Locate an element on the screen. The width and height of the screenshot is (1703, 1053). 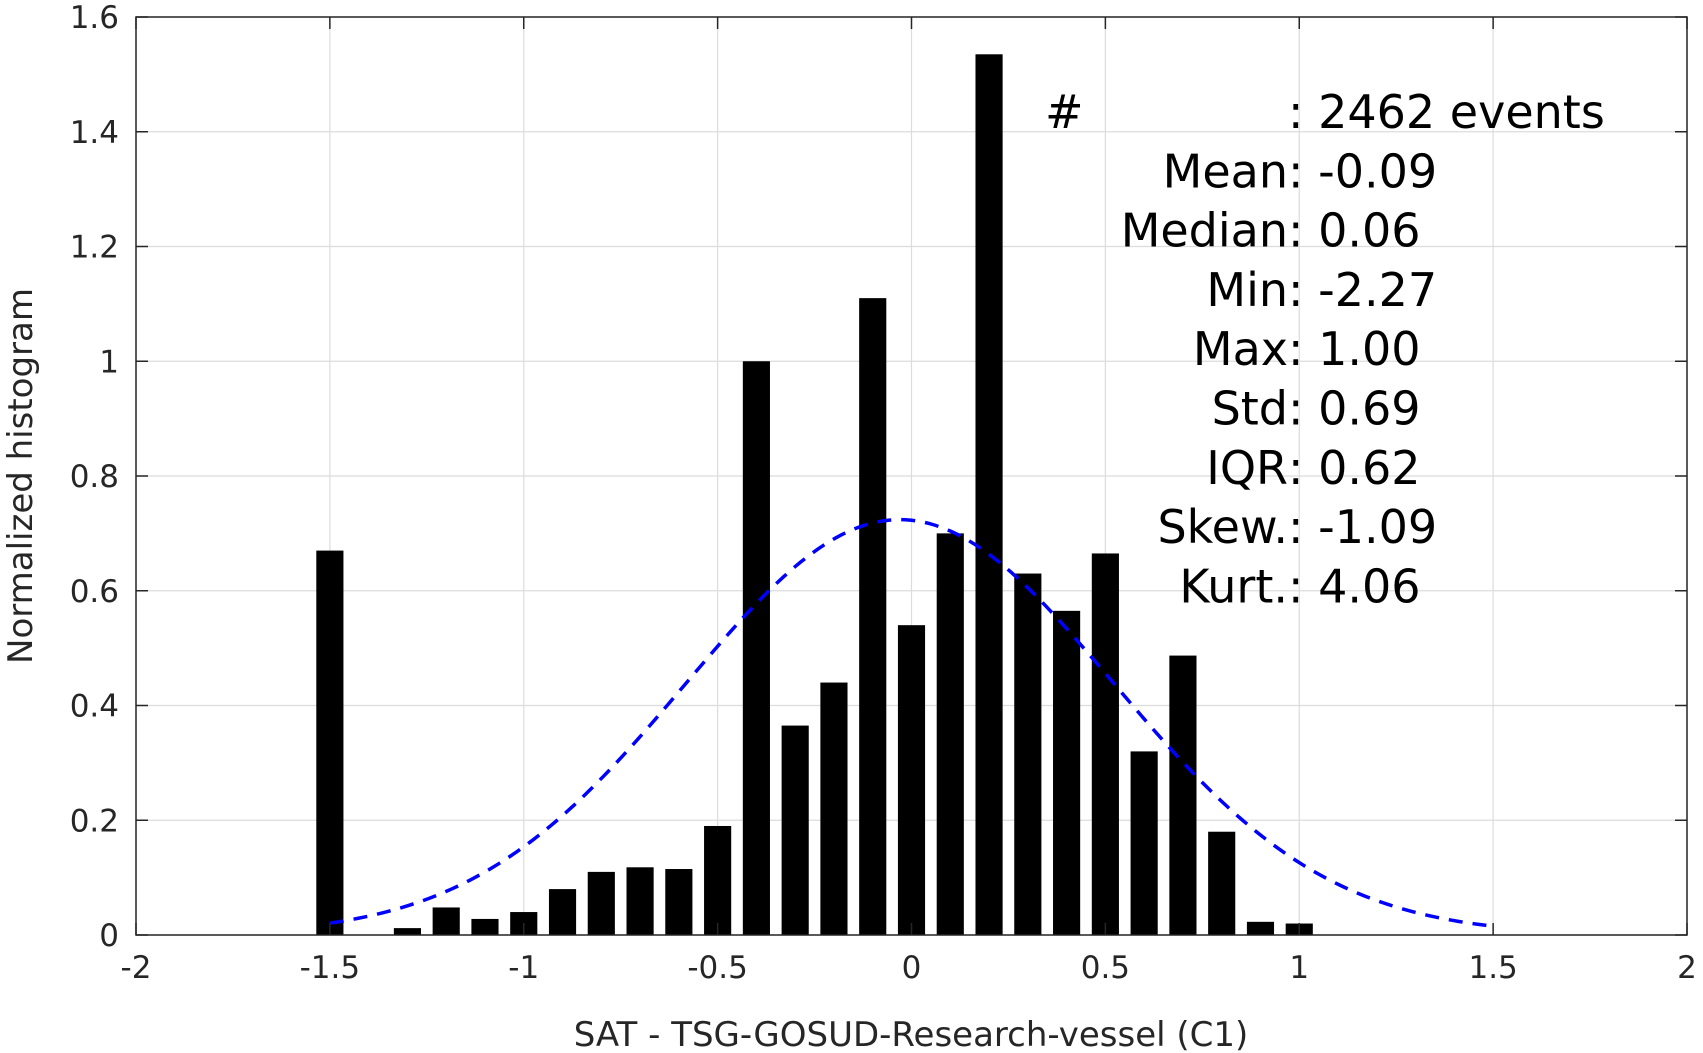
stats-row-1: Mean : -0.09 is located at coordinates (1300, 171).